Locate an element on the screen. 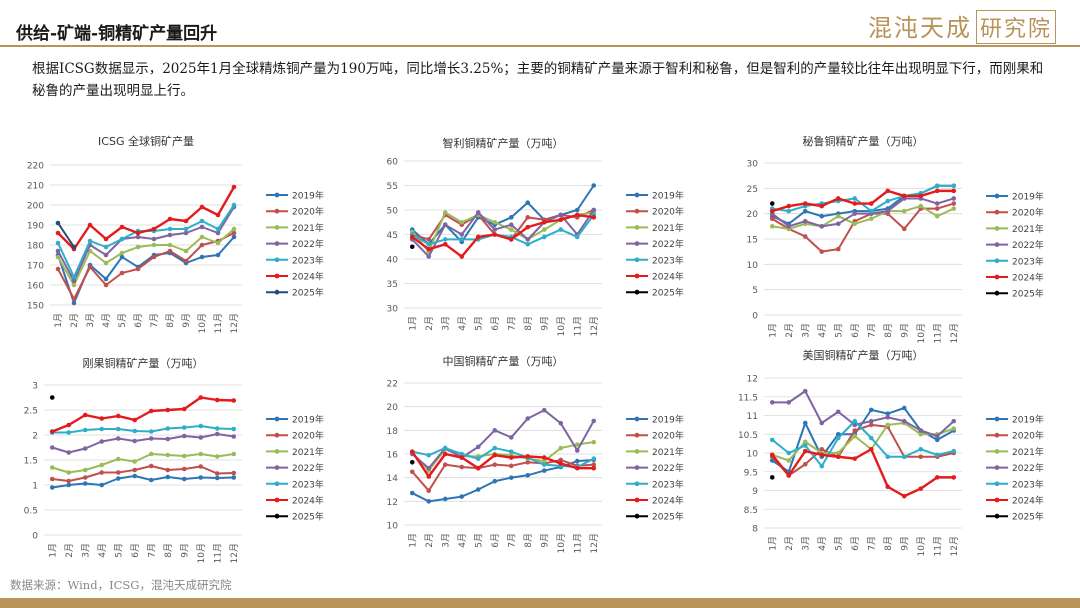 This screenshot has width=1080, height=608. legend-label: 2025年 is located at coordinates (668, 293).